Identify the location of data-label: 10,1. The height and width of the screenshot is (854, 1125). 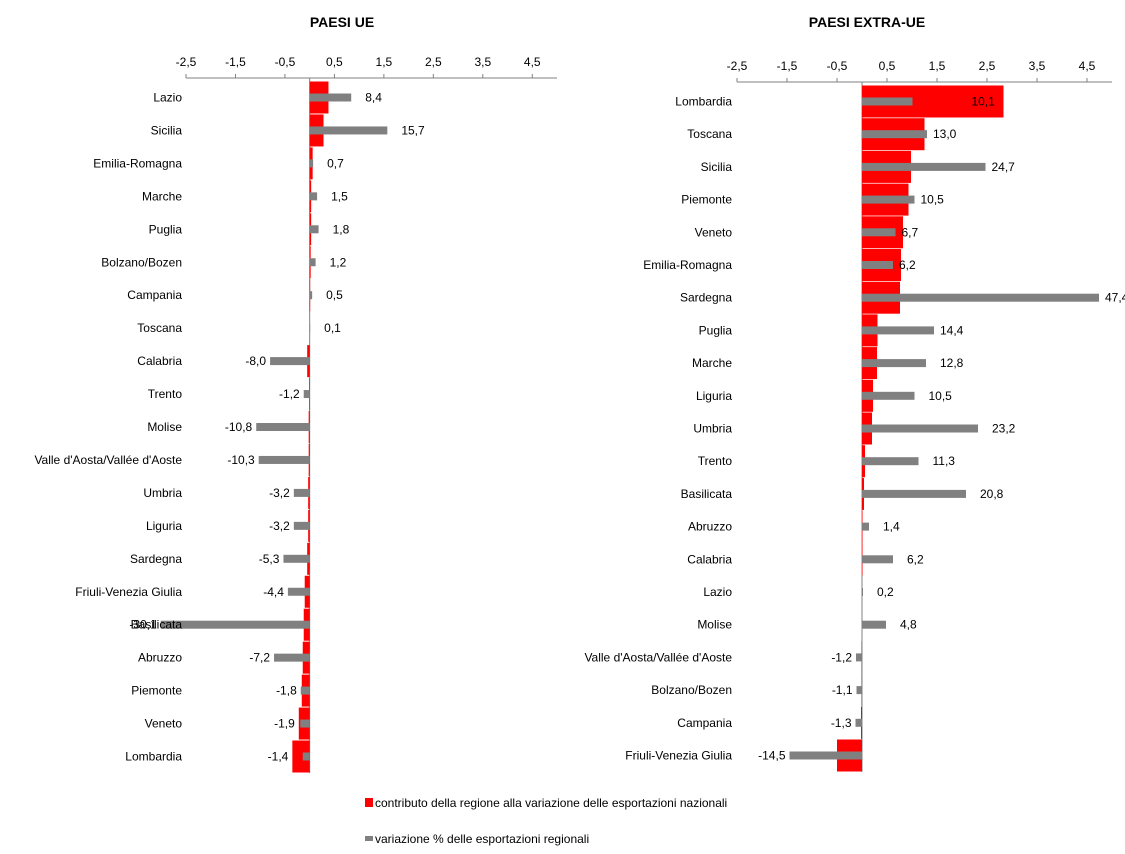
(984, 102).